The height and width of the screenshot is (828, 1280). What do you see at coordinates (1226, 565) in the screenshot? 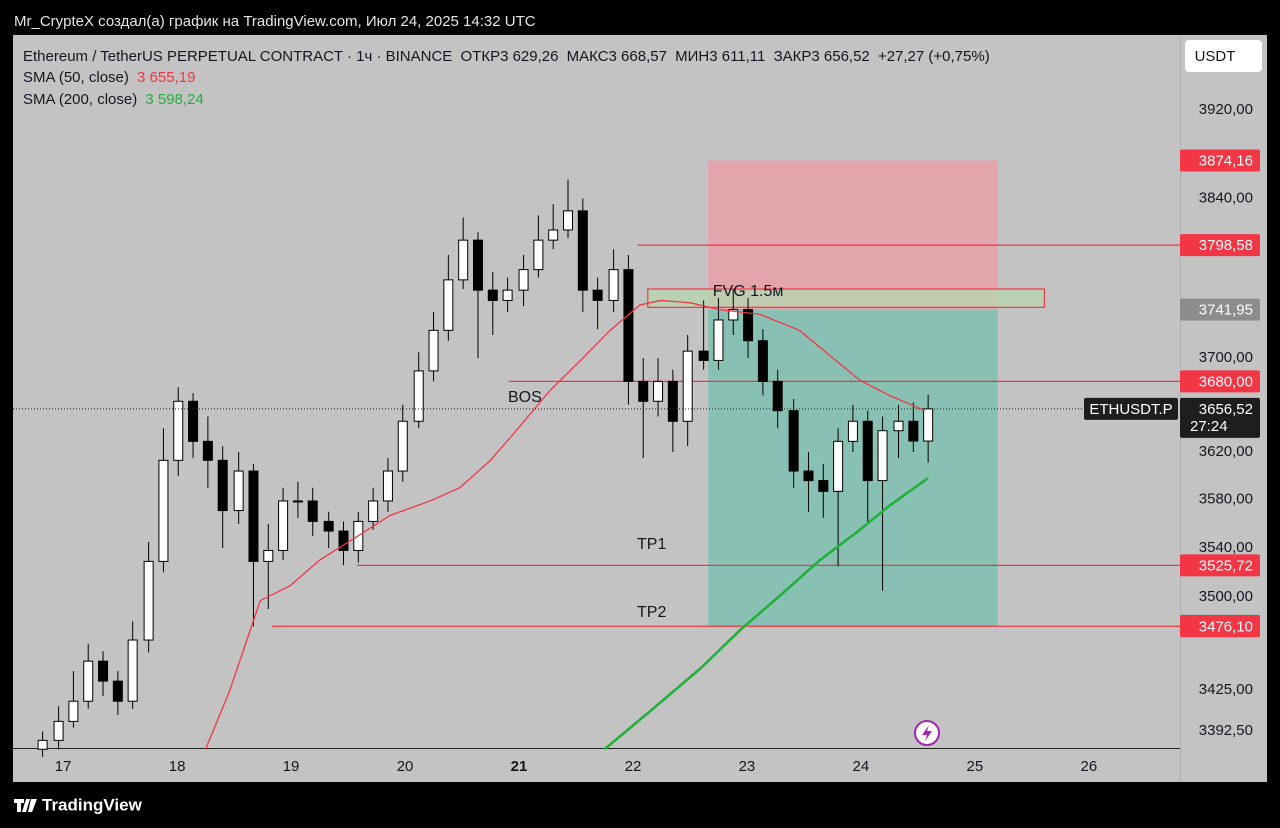
I see `price-label: 3525,72` at bounding box center [1226, 565].